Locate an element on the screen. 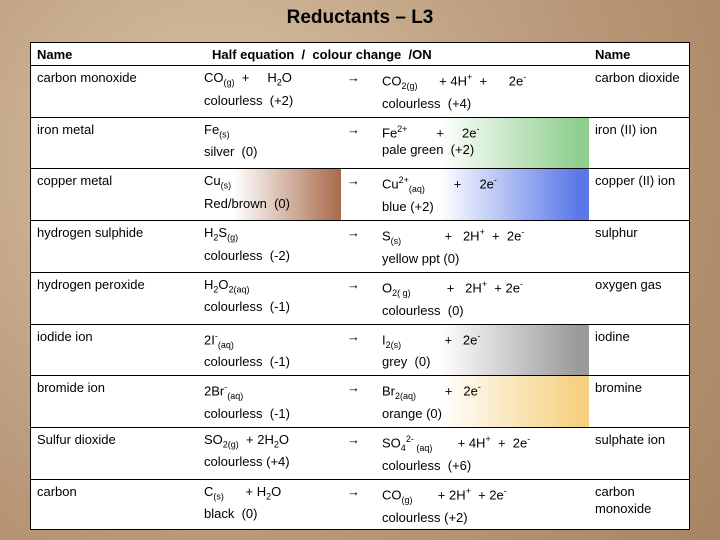 This screenshot has height=540, width=720. product-formula: CO2(g) + 4H+ + 2e- is located at coordinates (482, 82).